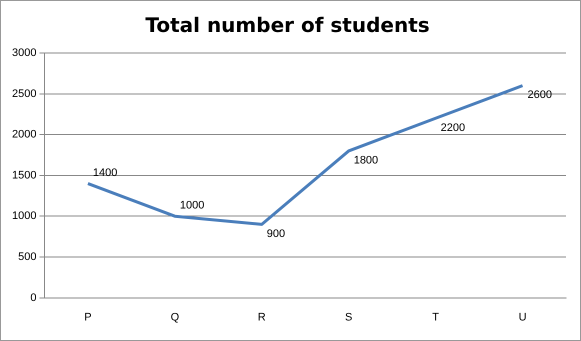 The image size is (581, 341). Describe the element at coordinates (453, 128) in the screenshot. I see `data-label: 2200` at that location.